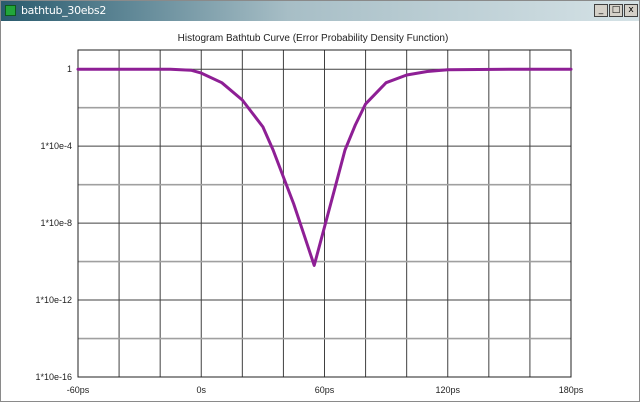 The height and width of the screenshot is (404, 642). What do you see at coordinates (320, 11) in the screenshot?
I see `title-bar: bathtub_30ebs2 _ □ x` at bounding box center [320, 11].